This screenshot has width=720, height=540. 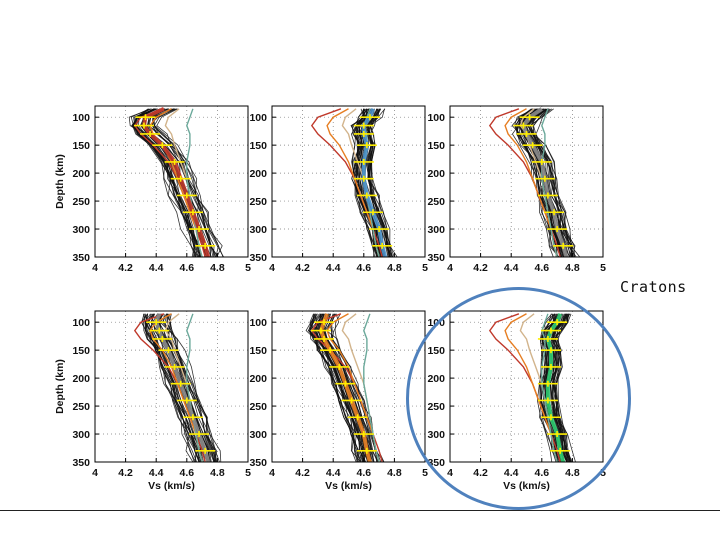 I want to click on chart-panel-top-middle: 4 4.2 4.4 4.6 4.8 5 100 150 200 250 300 350, so click(x=338, y=189).